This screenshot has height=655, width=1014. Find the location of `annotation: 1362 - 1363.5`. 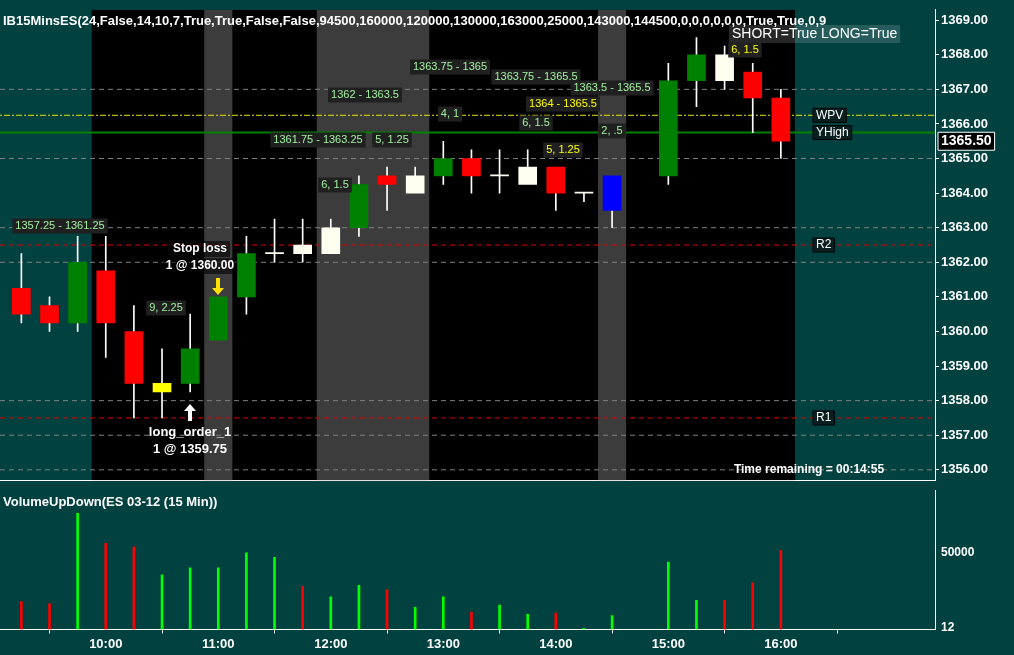

annotation: 1362 - 1363.5 is located at coordinates (365, 94).